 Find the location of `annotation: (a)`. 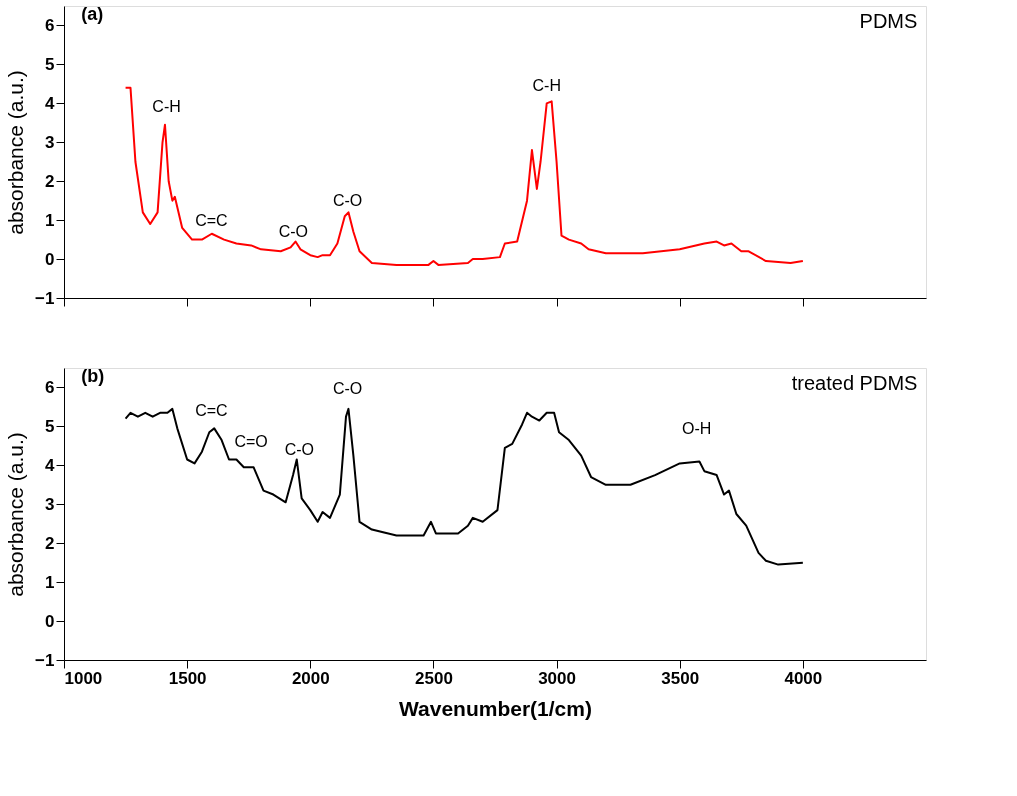

annotation: (a) is located at coordinates (92, 14).